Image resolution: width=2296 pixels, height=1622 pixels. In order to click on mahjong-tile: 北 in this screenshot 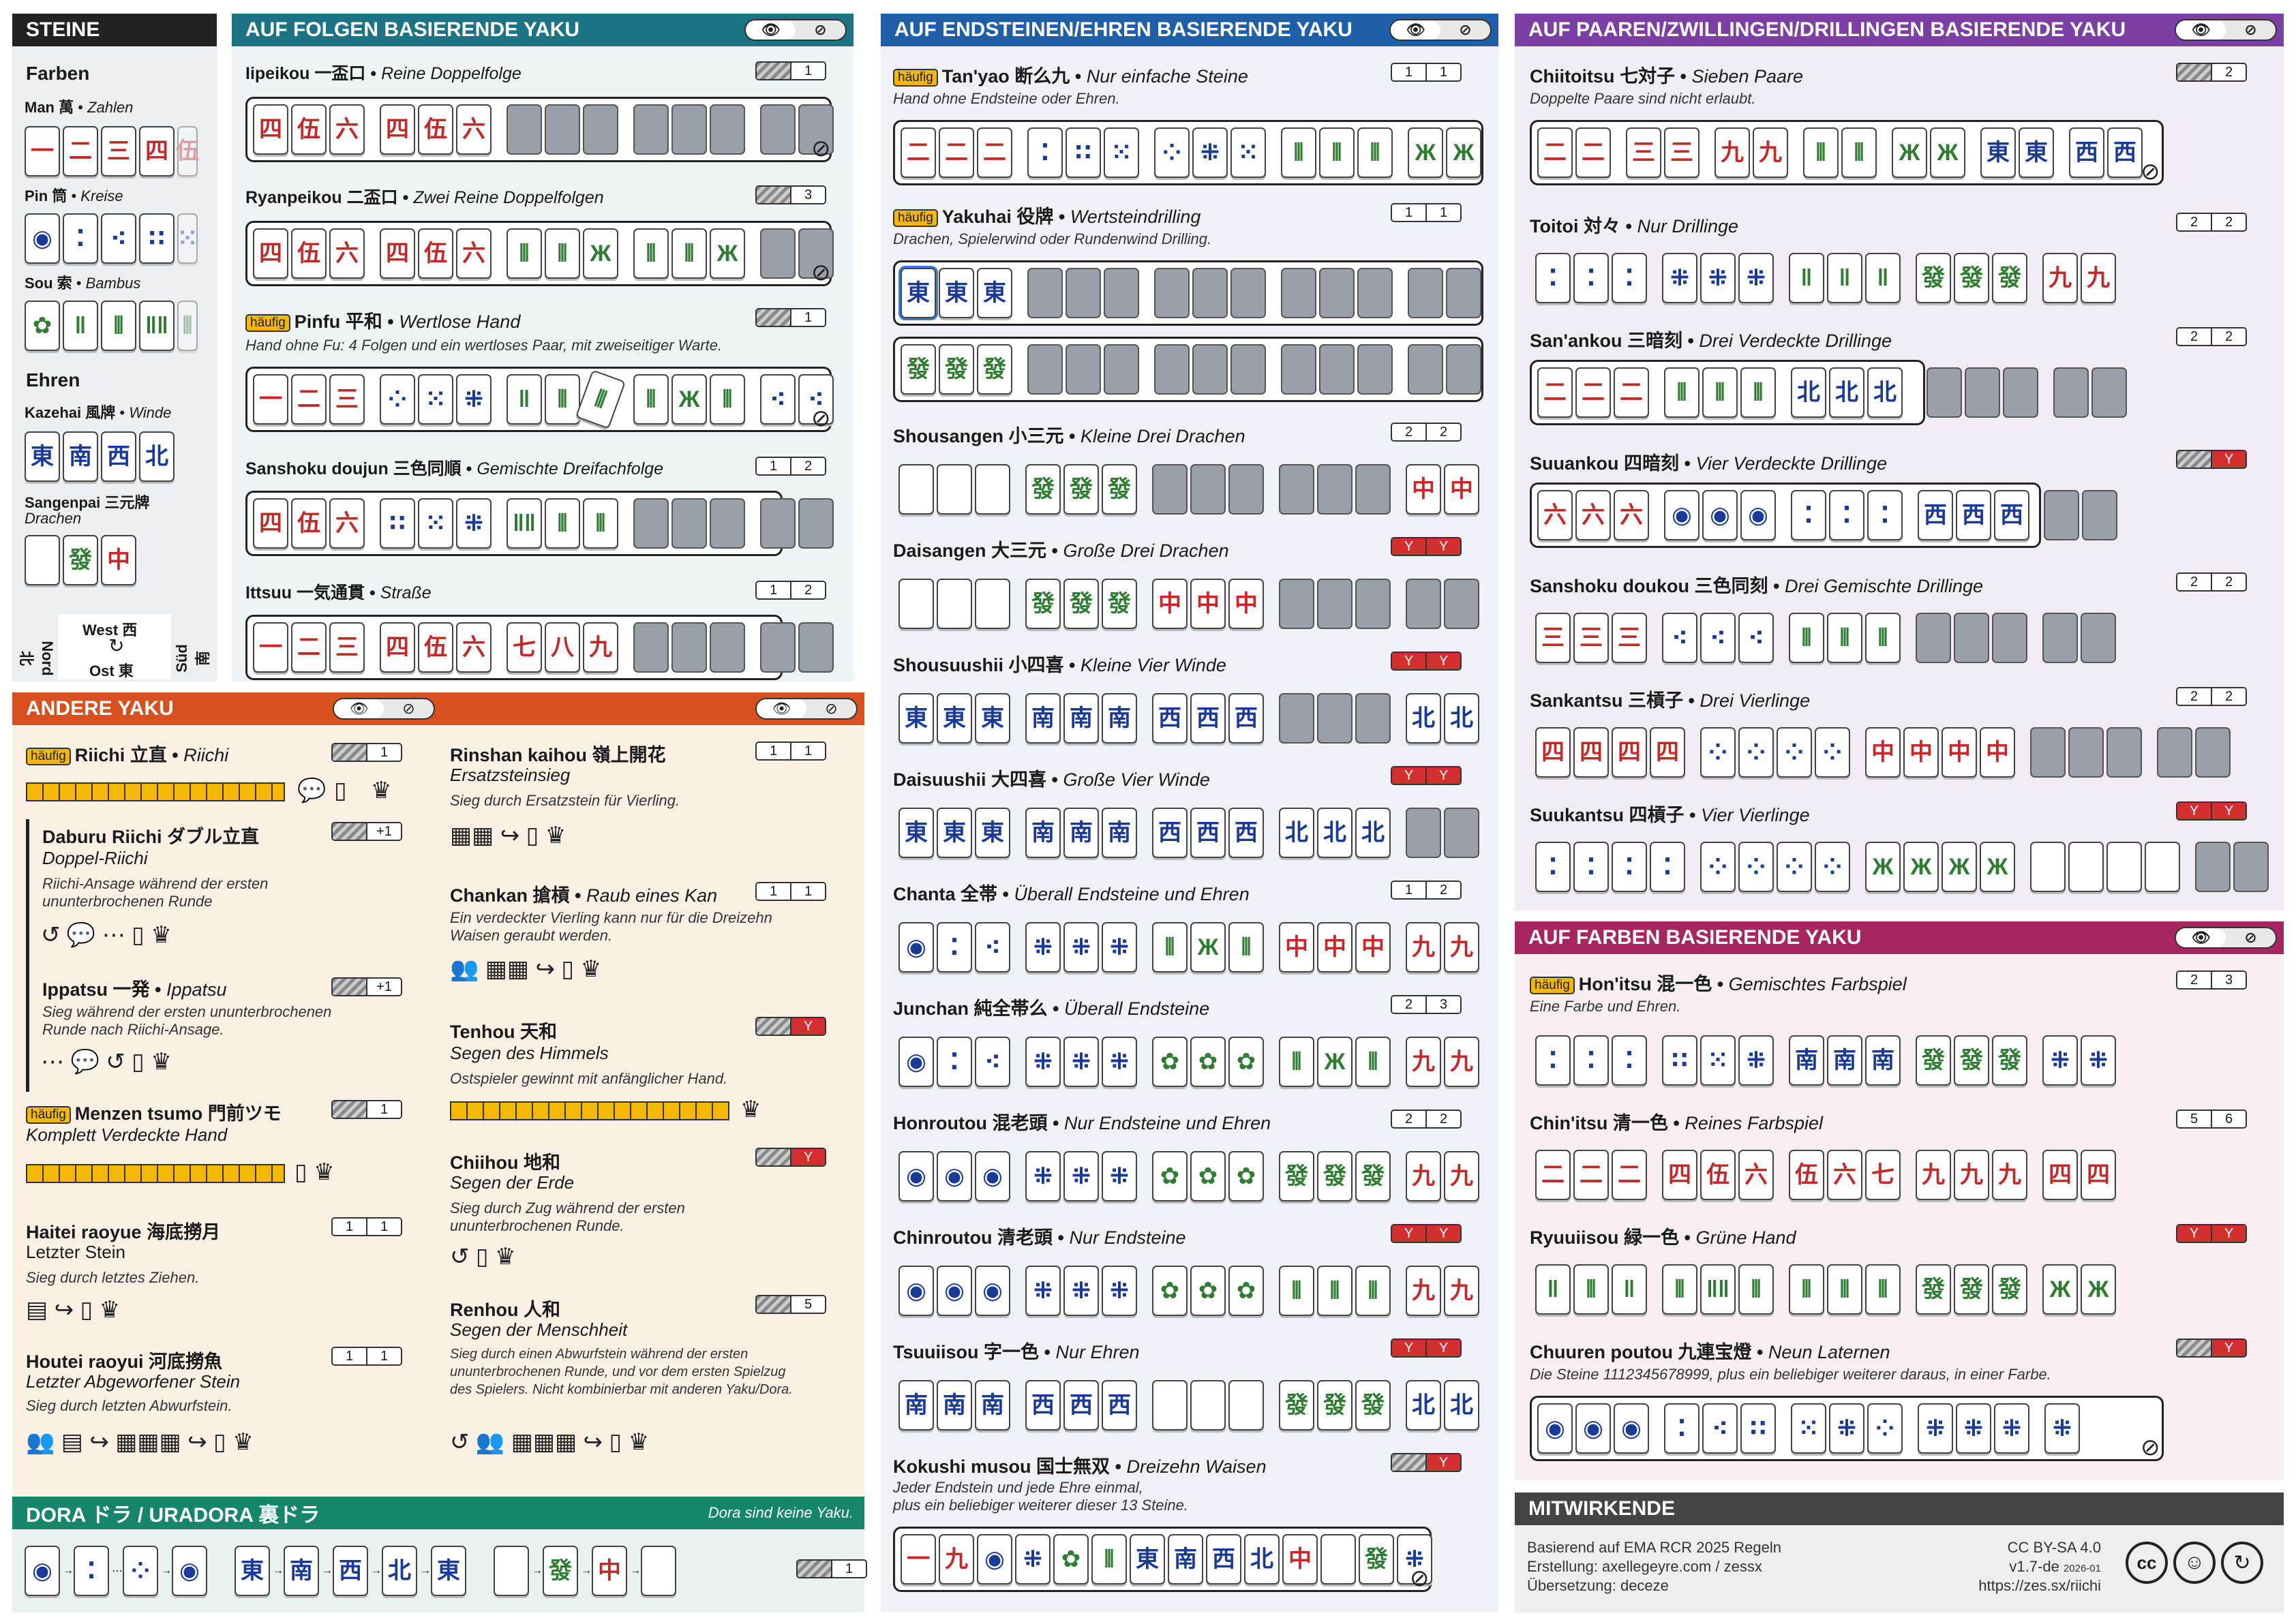, I will do `click(1846, 393)`.